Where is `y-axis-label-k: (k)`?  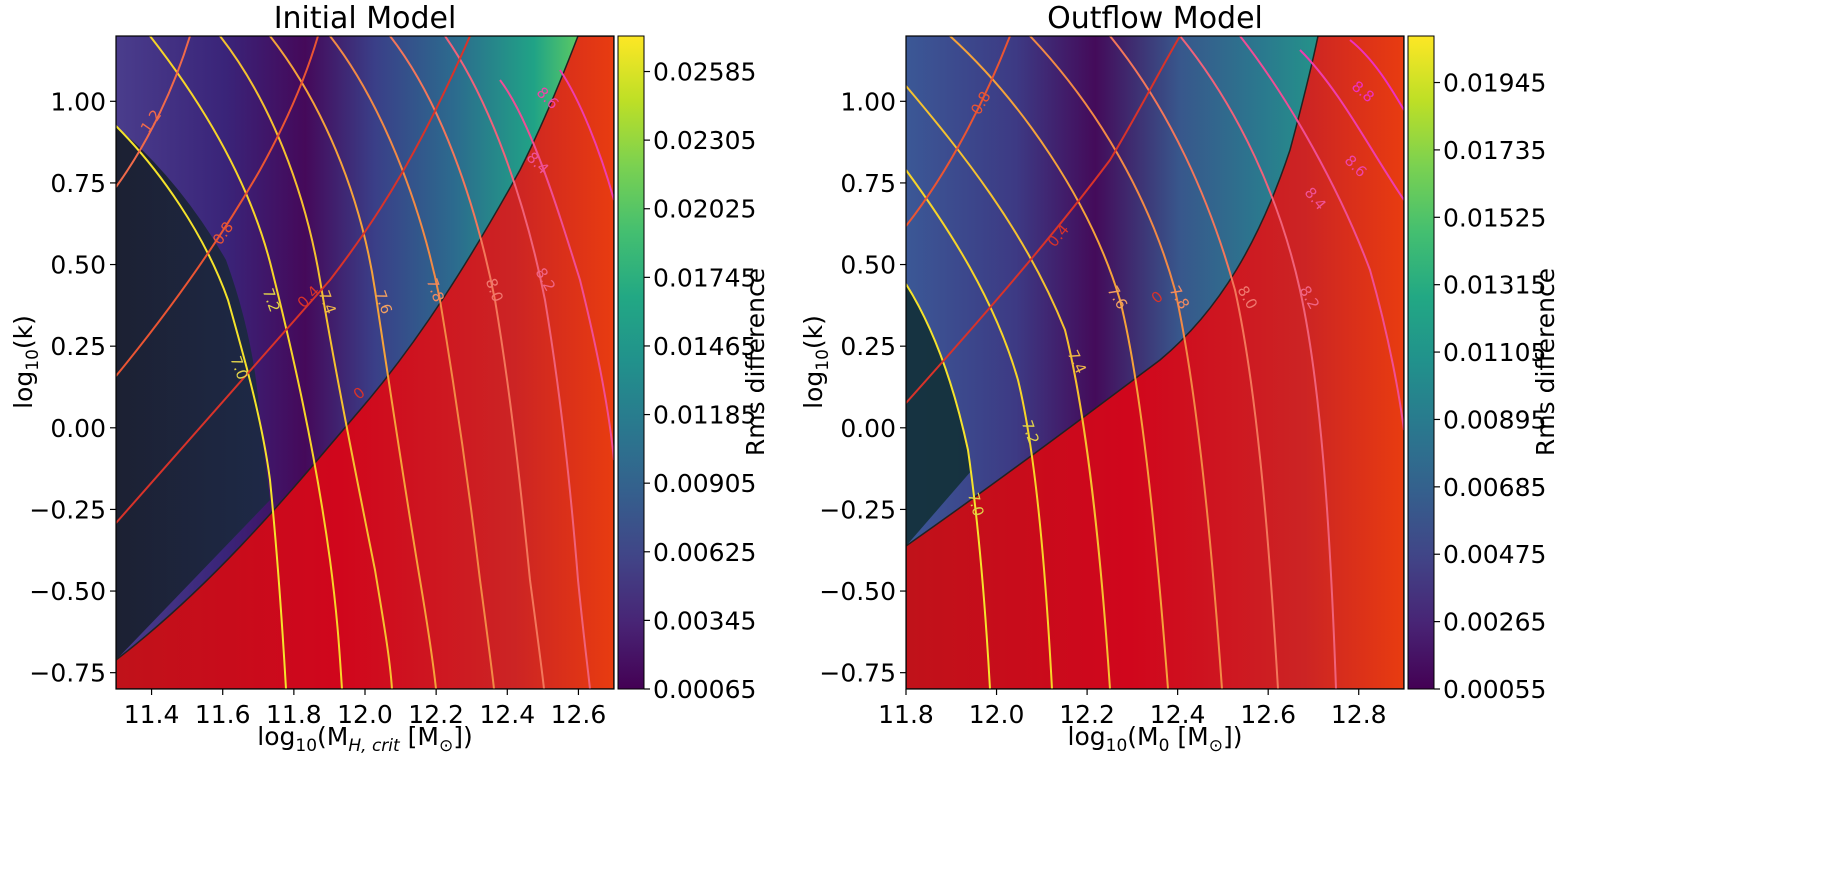 y-axis-label-k: (k) is located at coordinates (23, 332).